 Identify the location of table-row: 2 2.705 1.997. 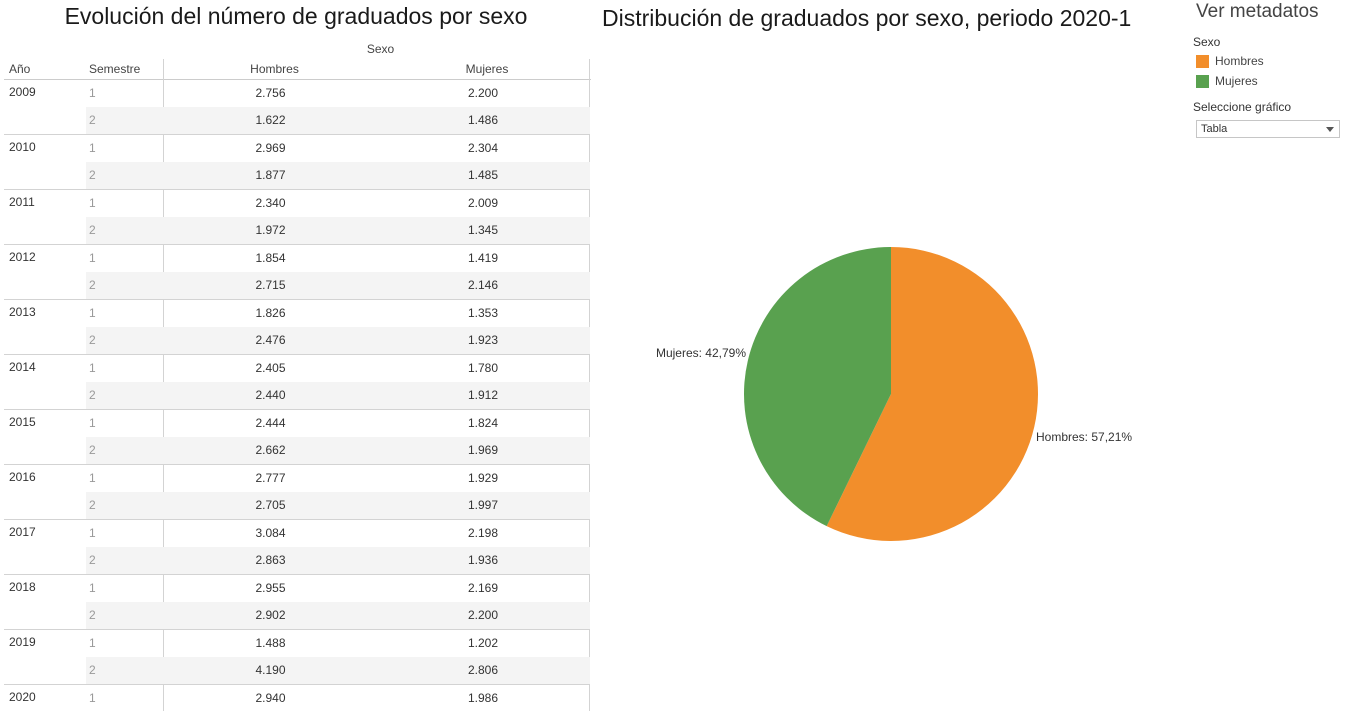
(338, 505).